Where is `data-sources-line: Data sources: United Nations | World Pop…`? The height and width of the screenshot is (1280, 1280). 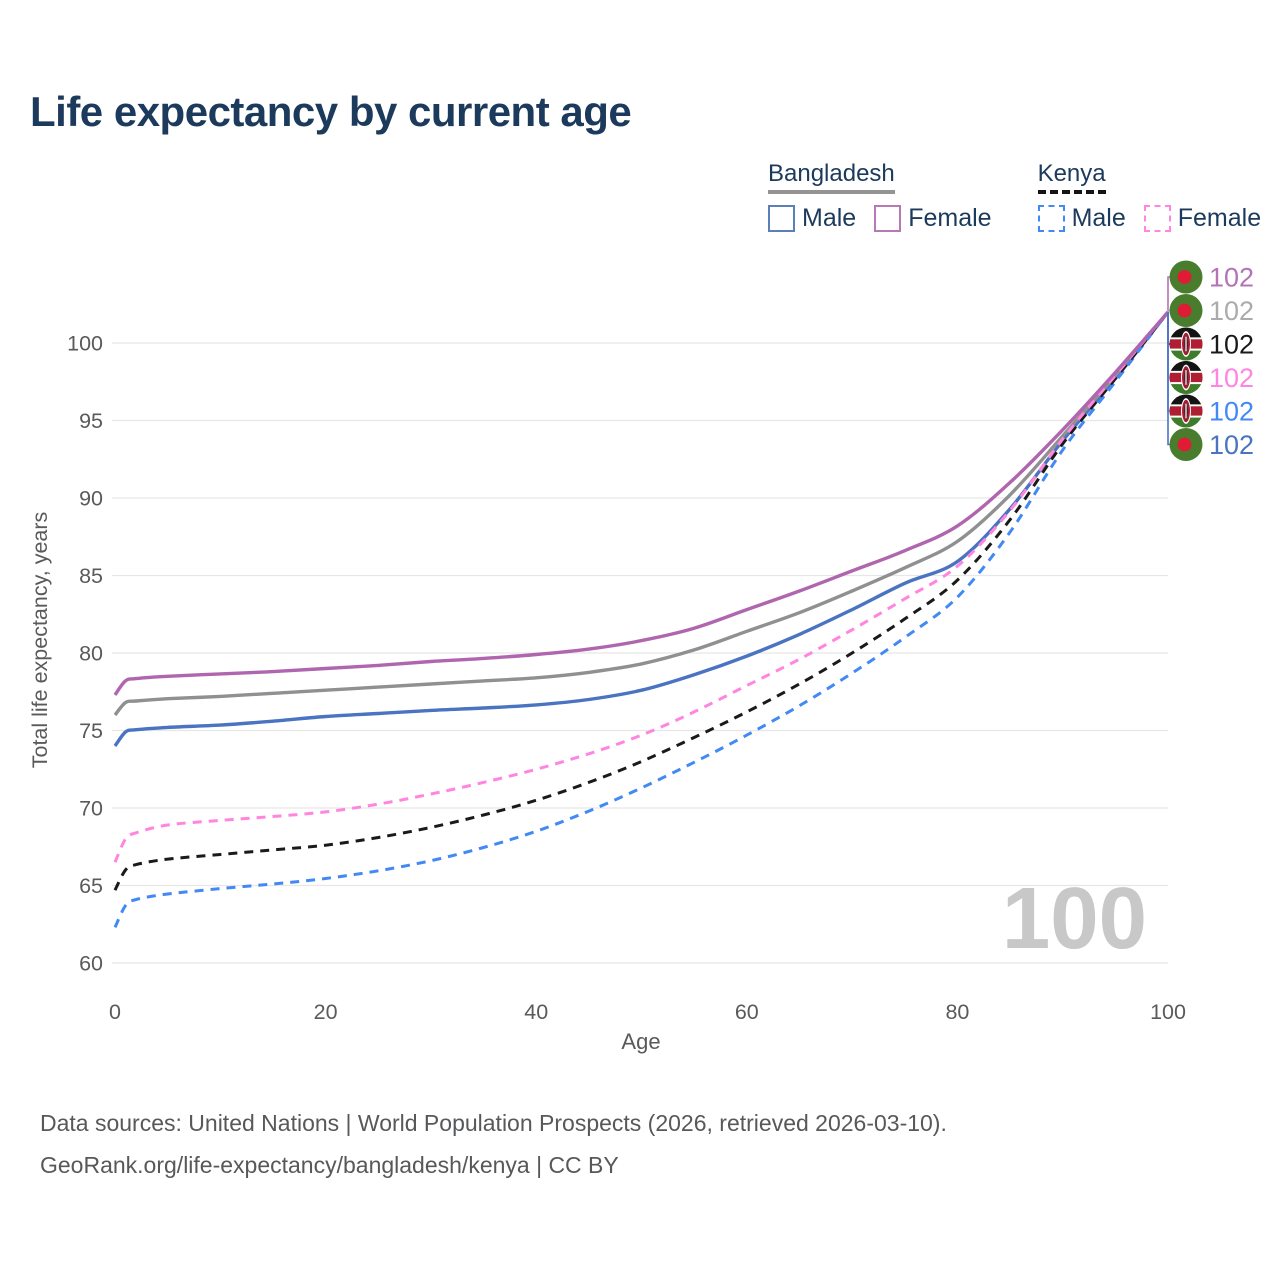 data-sources-line: Data sources: United Nations | World Pop… is located at coordinates (493, 1123).